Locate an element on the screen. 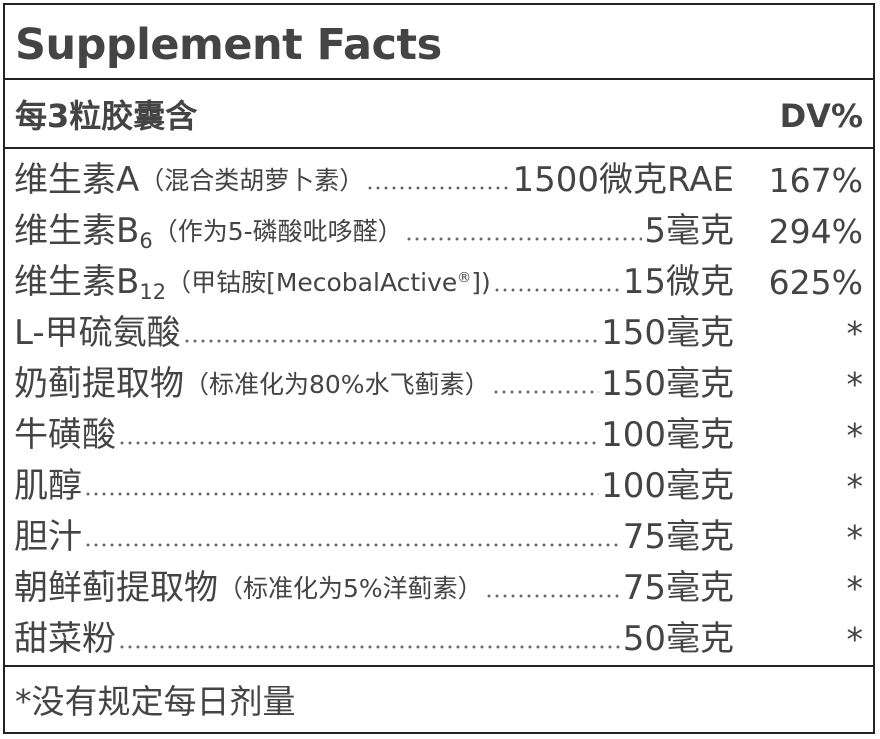 Image resolution: width=880 pixels, height=739 pixels. nutrient-row: 维生素B6 （作为5-磷酸吡哆醛） 5毫克 294% is located at coordinates (439, 231).